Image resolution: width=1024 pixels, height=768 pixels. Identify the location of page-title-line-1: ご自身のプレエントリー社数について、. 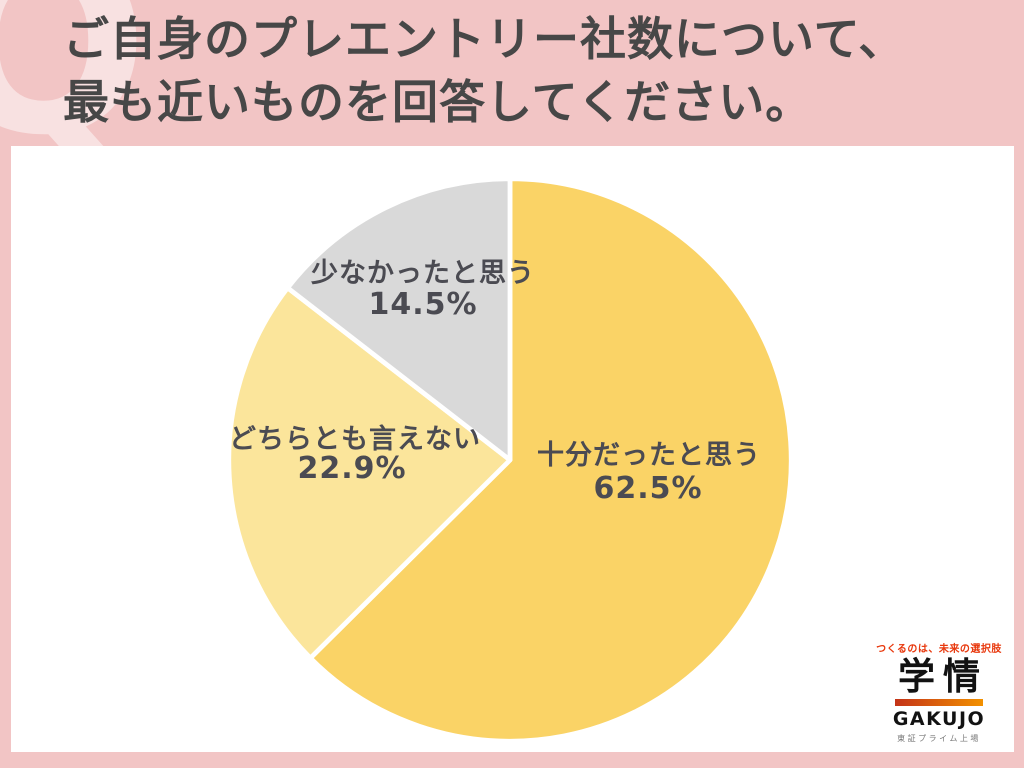
(484, 39).